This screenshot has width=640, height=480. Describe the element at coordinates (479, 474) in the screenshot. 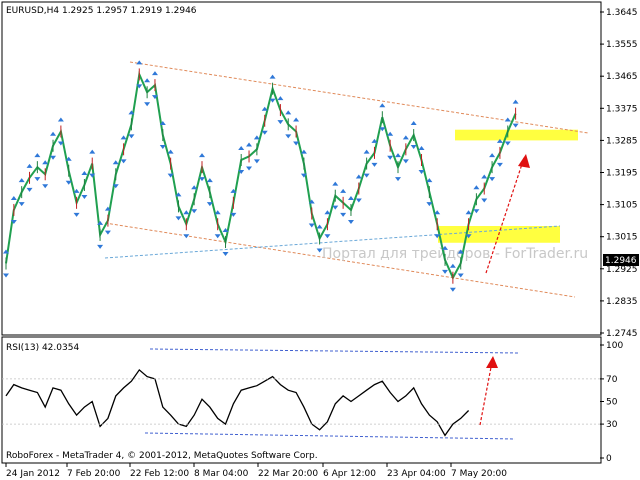

I see `time-tick-label: 7 May 20:00` at that location.